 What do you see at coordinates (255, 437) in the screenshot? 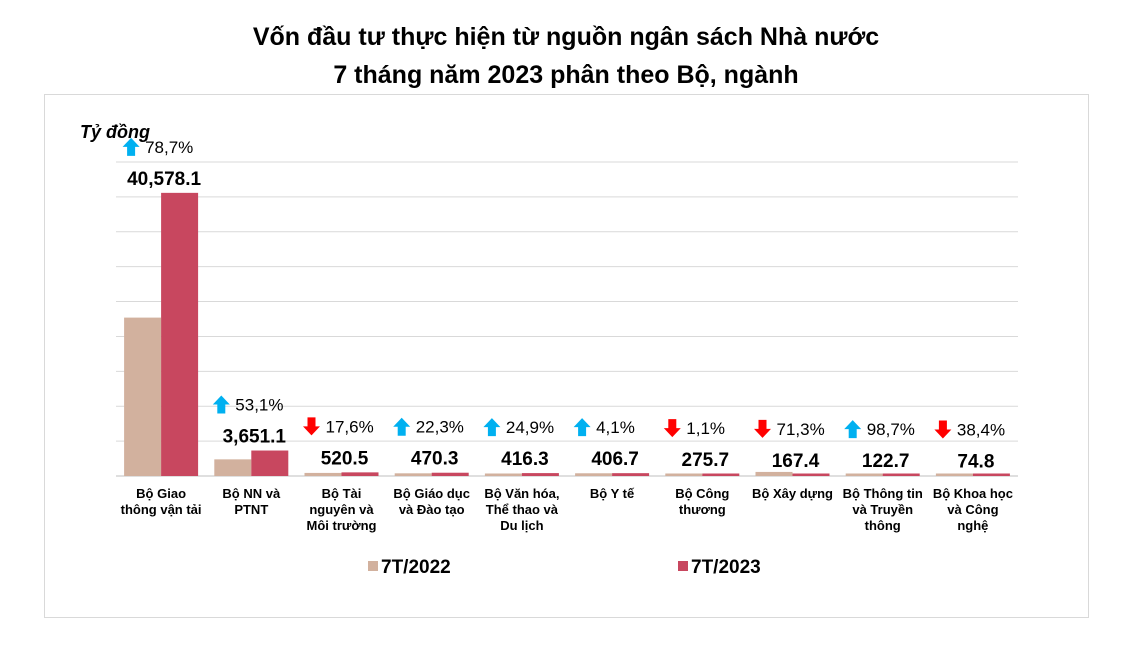
I see `data-label: 3,651.1` at bounding box center [255, 437].